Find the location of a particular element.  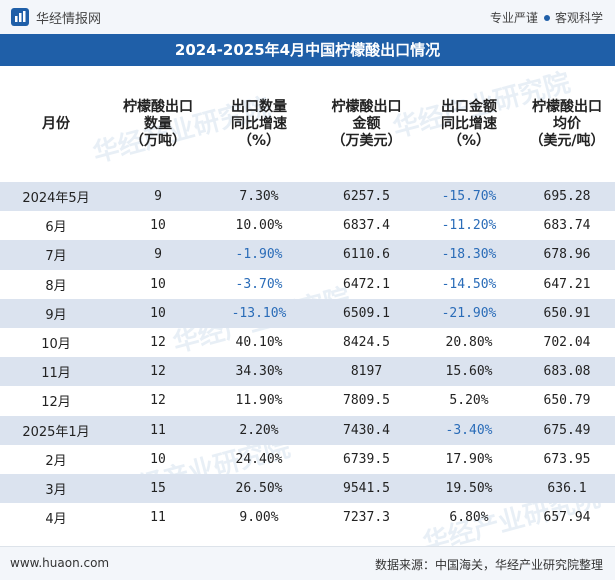

cell-price: 695.28 is located at coordinates (567, 197).